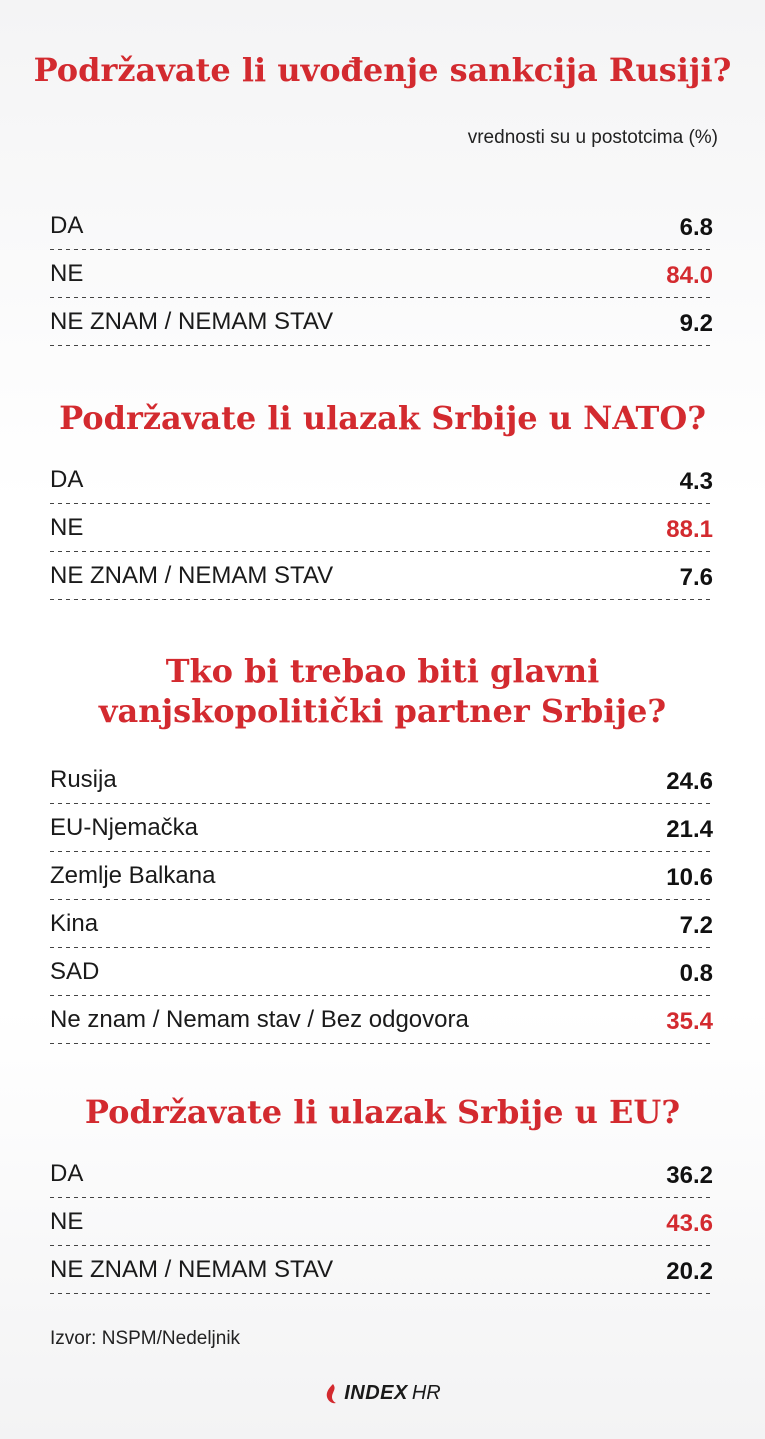  What do you see at coordinates (689, 275) in the screenshot?
I see `row-value: 84.0` at bounding box center [689, 275].